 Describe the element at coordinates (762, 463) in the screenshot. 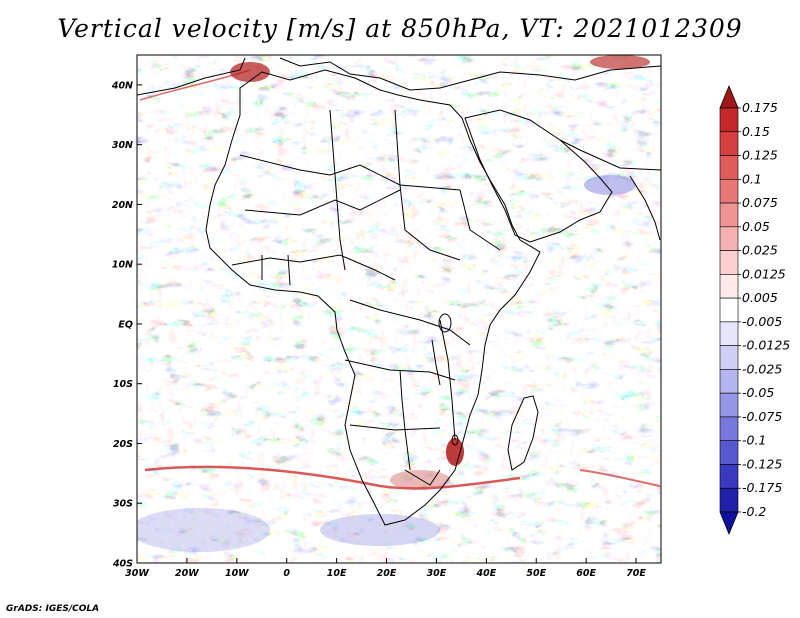

I see `colorbar-label: -0.125` at that location.